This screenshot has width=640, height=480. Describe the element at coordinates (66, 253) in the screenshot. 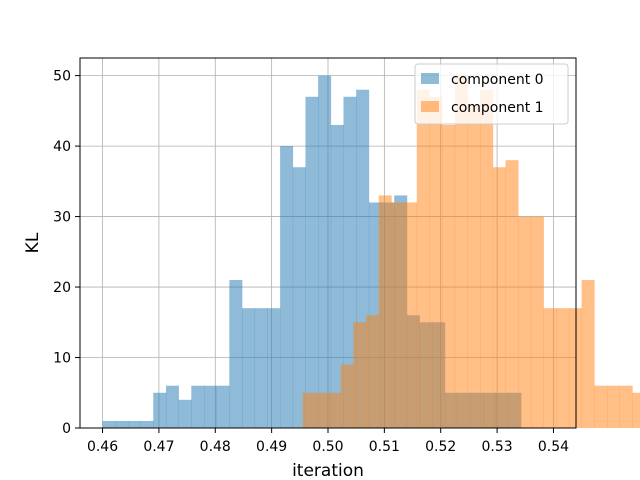

I see `y-axis-ticks: 0 10 20 30 40 50` at that location.